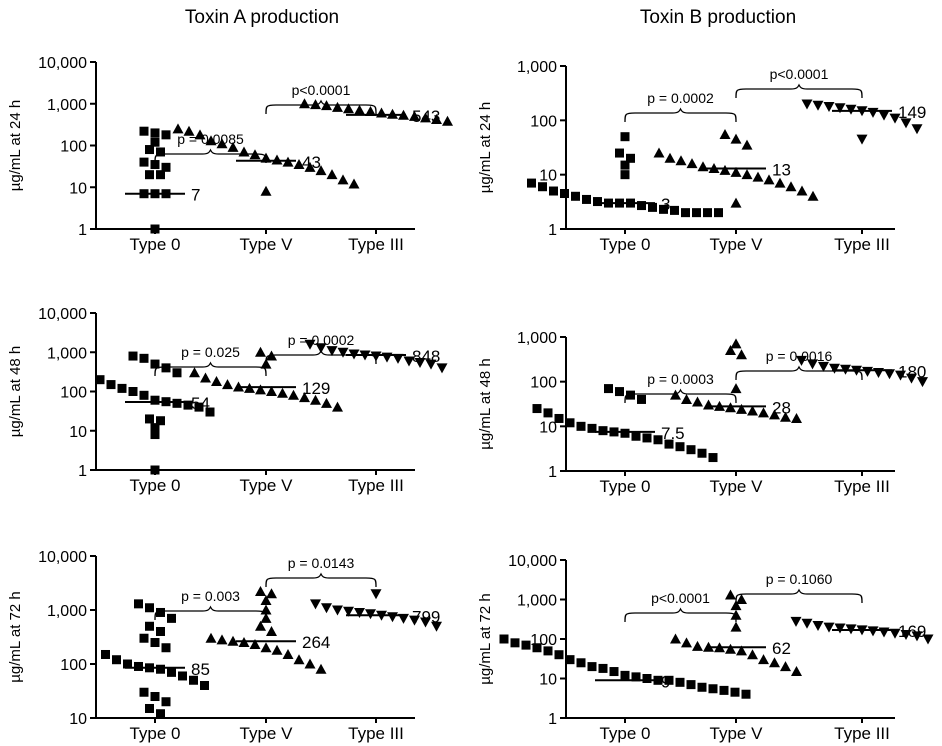 The image size is (942, 746). What do you see at coordinates (210, 596) in the screenshot?
I see `p-value-label: p = 0.003` at bounding box center [210, 596].